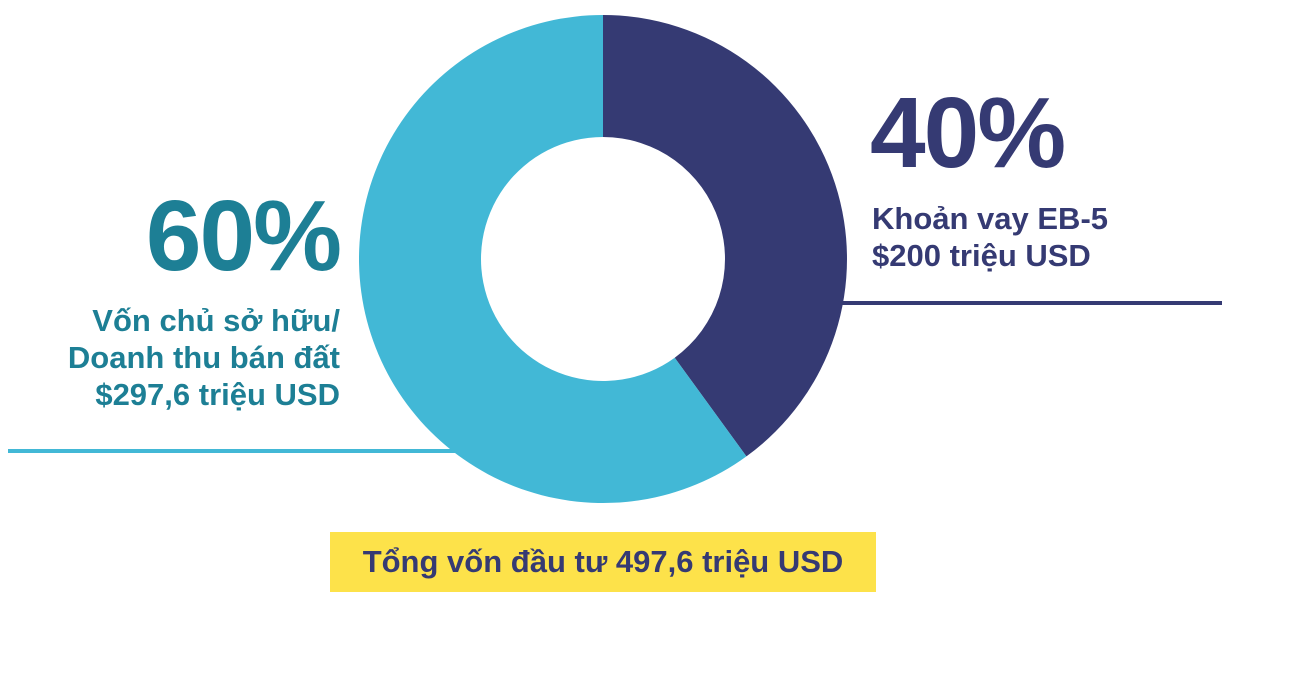 The width and height of the screenshot is (1298, 680). I want to click on loan-amount-label: $200 triệu USD, so click(981, 256).